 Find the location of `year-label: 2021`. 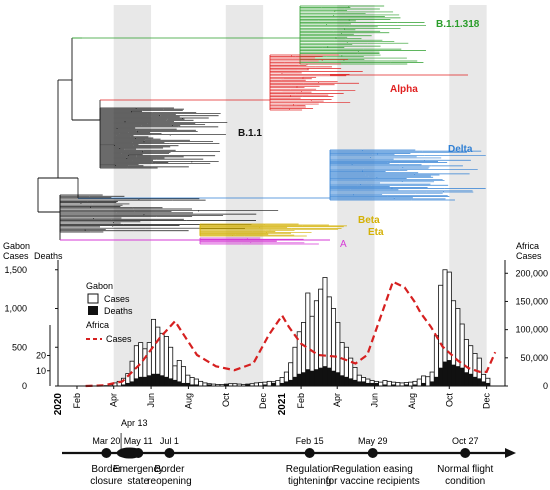

year-label: 2021 is located at coordinates (282, 404).